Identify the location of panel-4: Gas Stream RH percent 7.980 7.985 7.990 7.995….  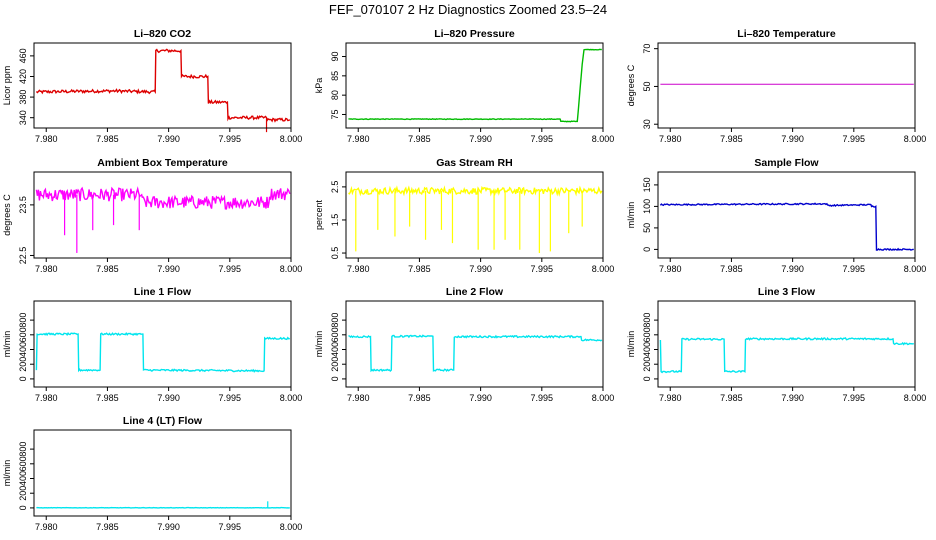
(464, 215).